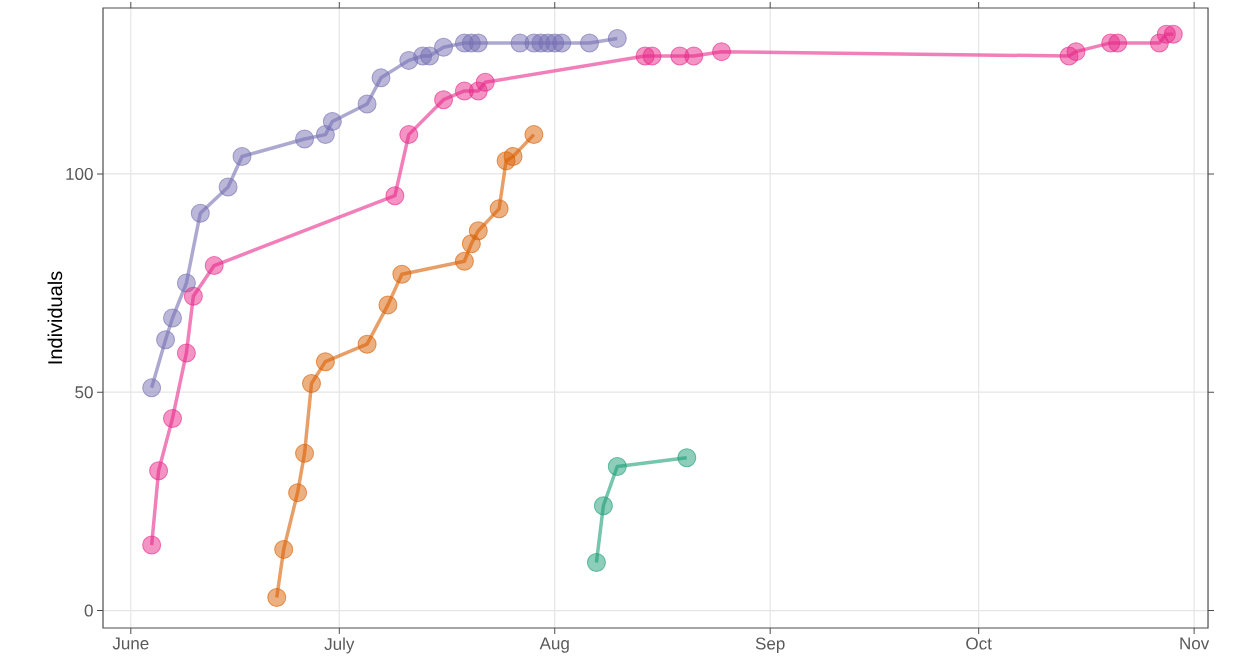 The width and height of the screenshot is (1235, 665). What do you see at coordinates (84, 392) in the screenshot?
I see `y-tick-label: 50` at bounding box center [84, 392].